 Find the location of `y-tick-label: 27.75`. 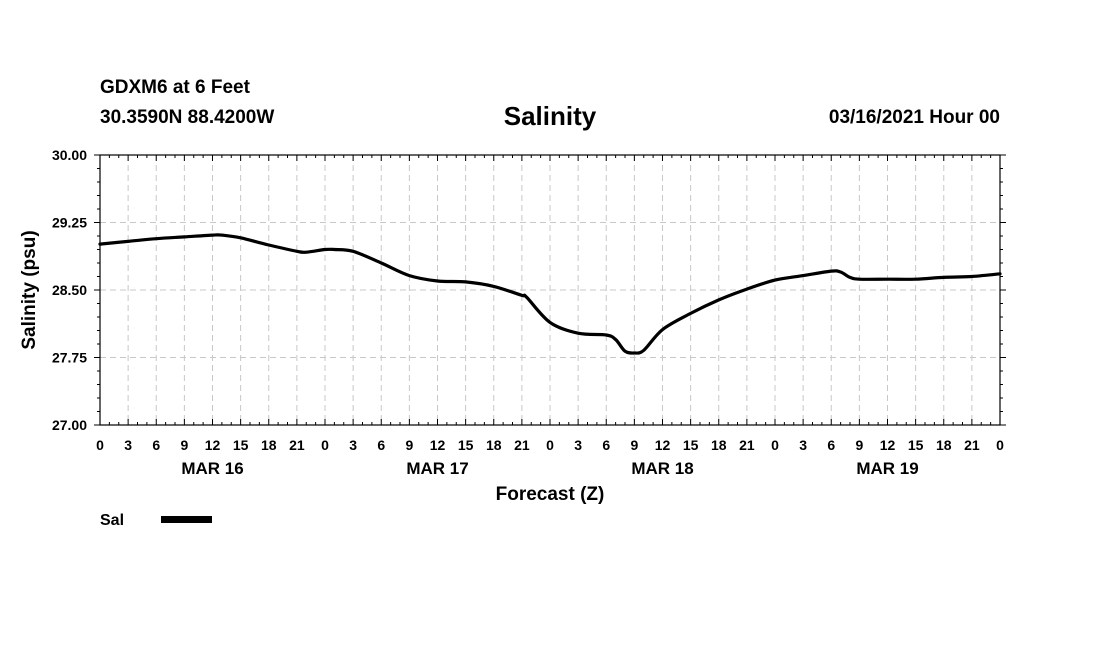

y-tick-label: 27.75 is located at coordinates (69, 358).